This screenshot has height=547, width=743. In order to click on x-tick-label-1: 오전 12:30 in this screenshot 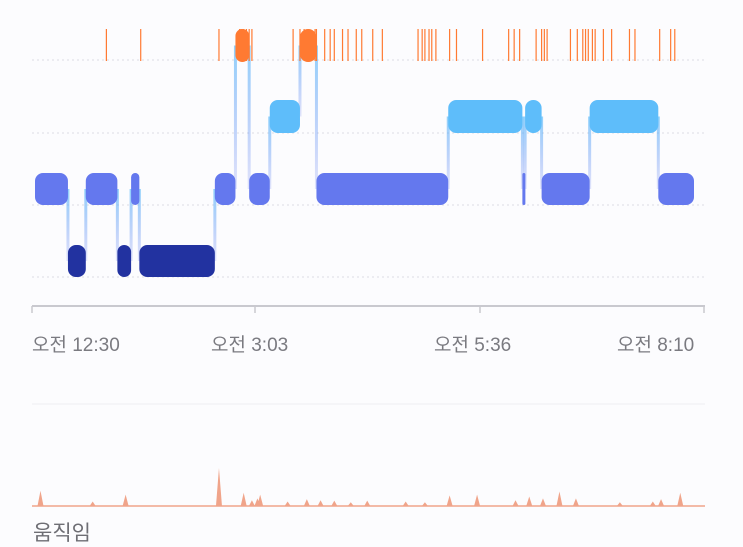, I will do `click(76, 345)`.